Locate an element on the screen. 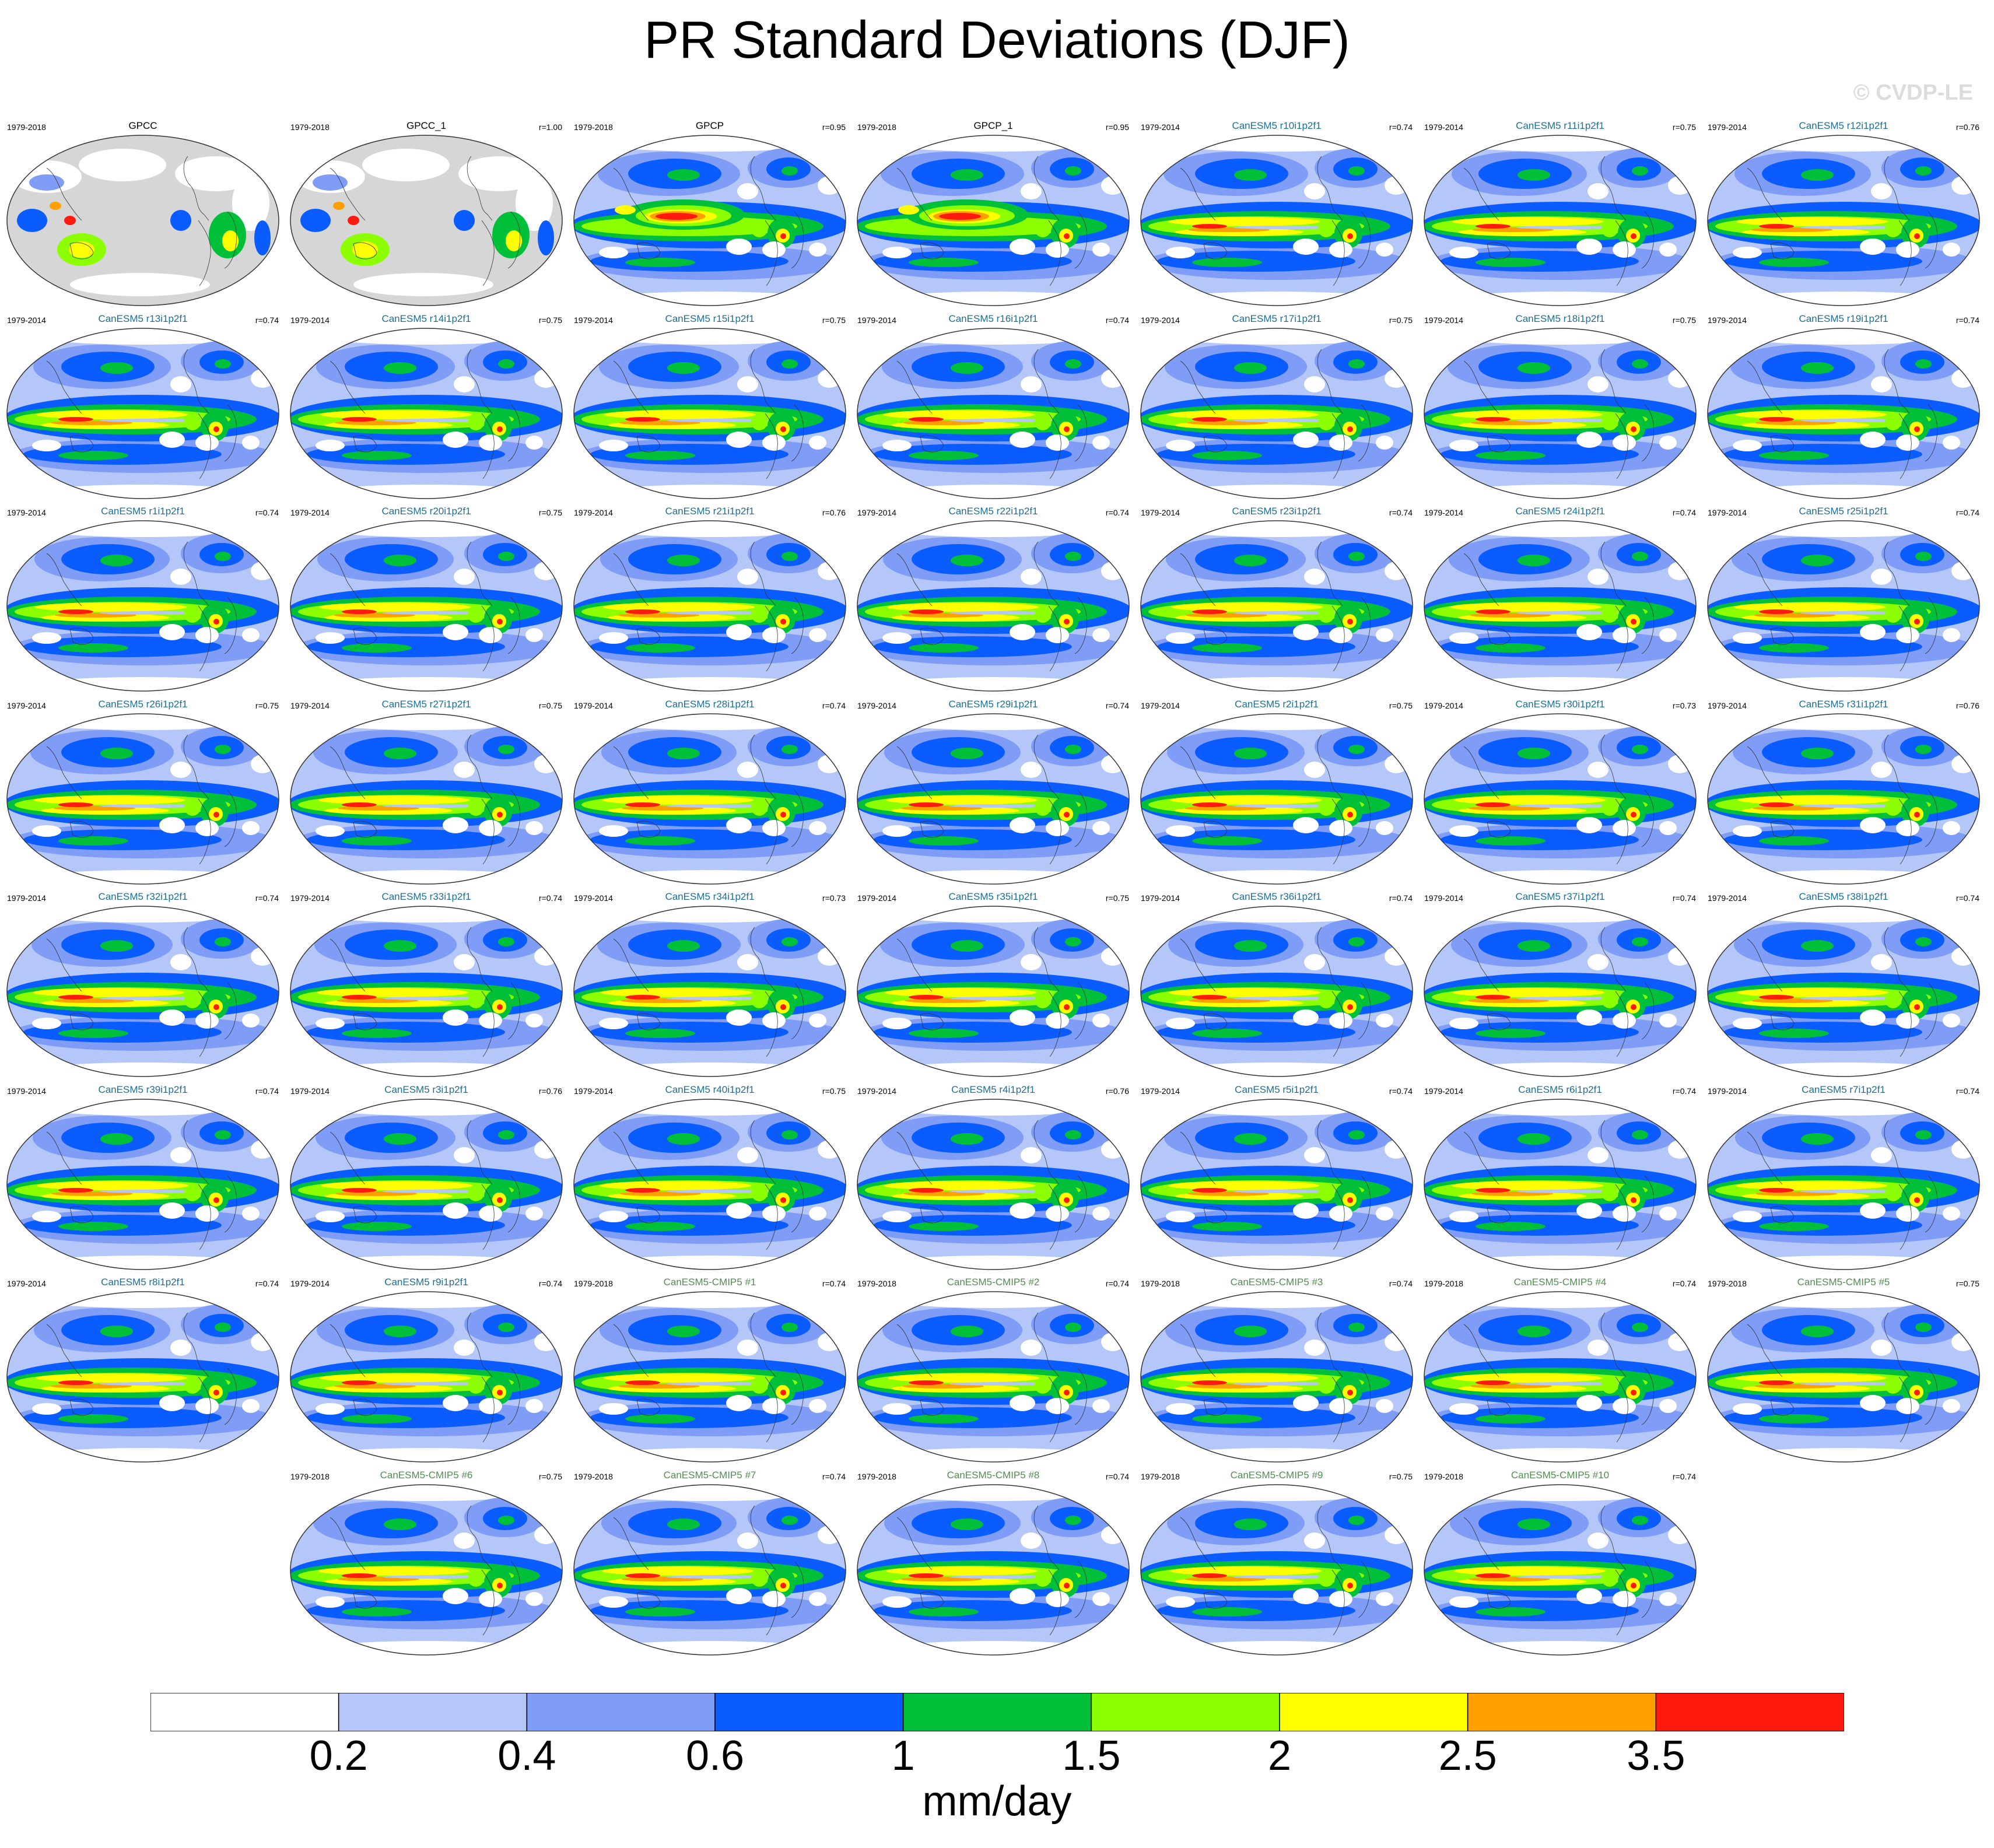  map-panel: 1979-2018 CanESM5-CMIP5 #5 r=0.75 is located at coordinates (1843, 1369).